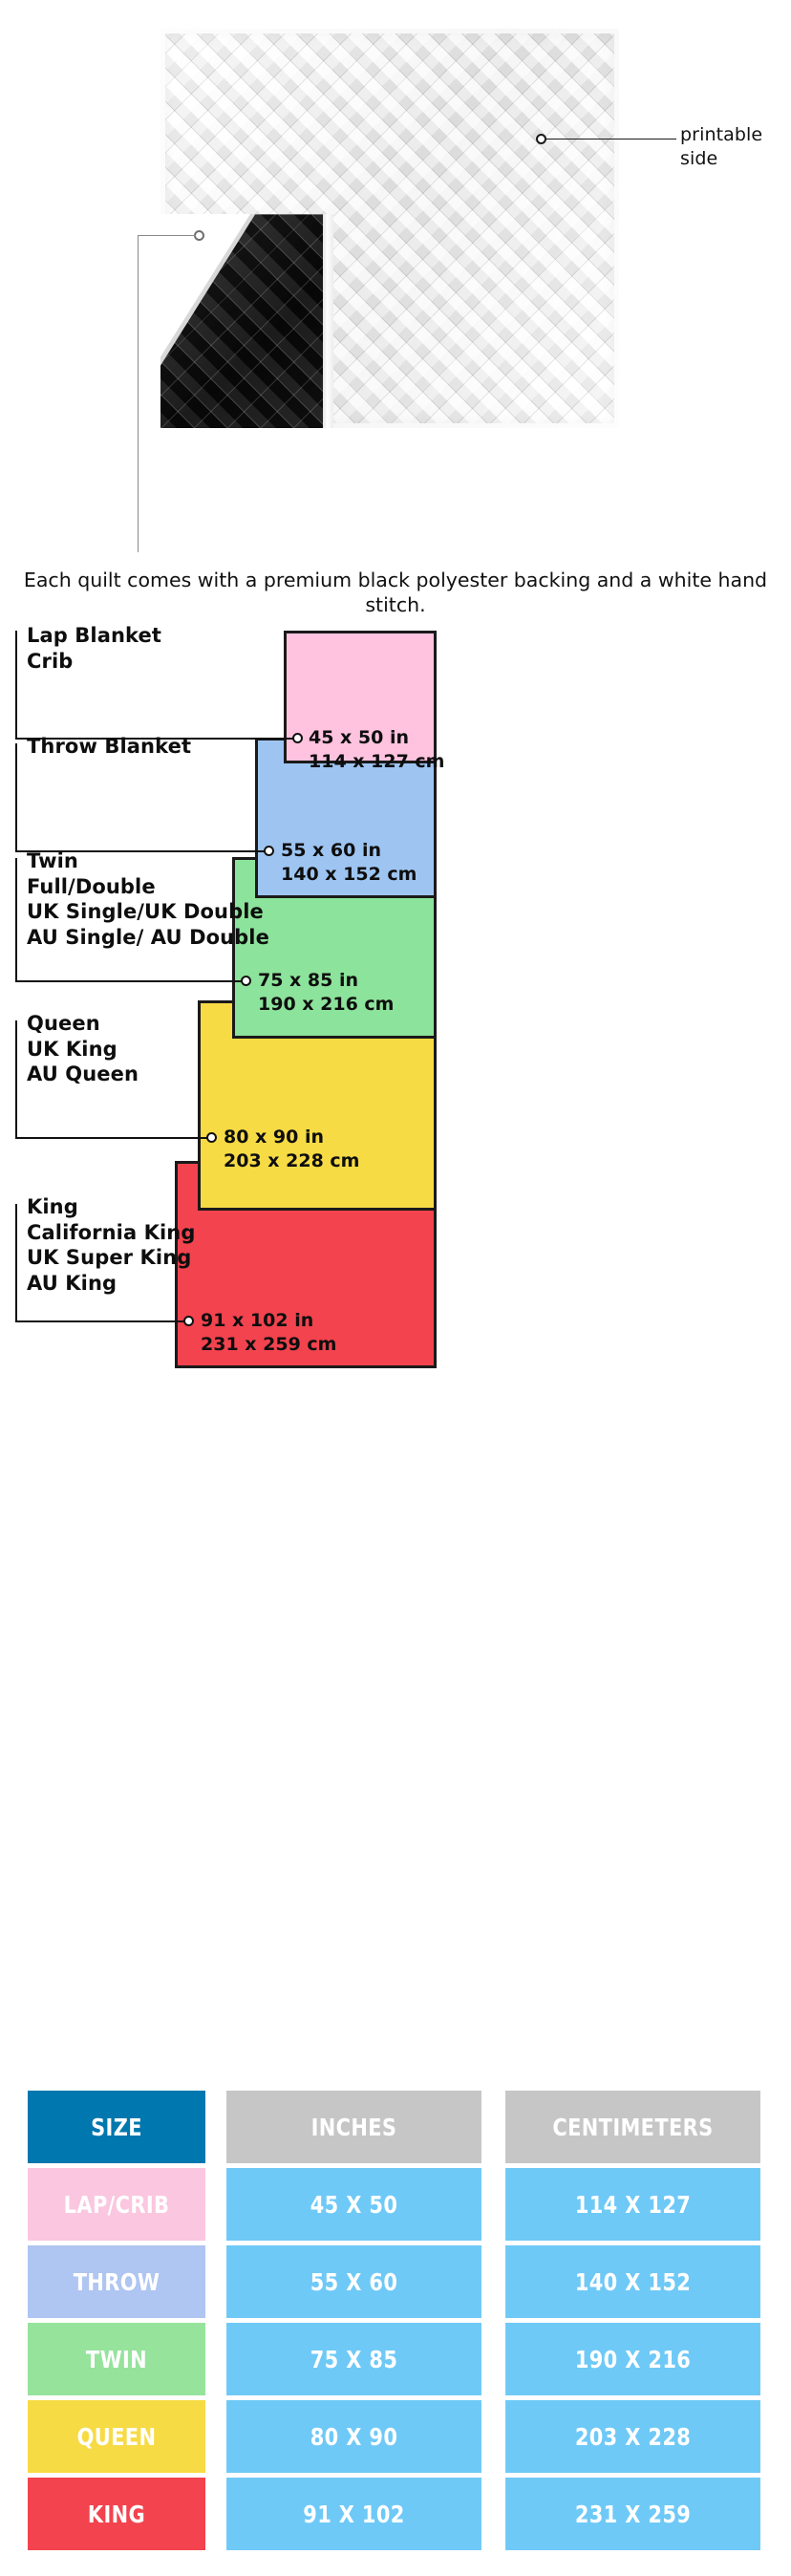 The width and height of the screenshot is (791, 2576). What do you see at coordinates (211, 1137) in the screenshot?
I see `dot-queen` at bounding box center [211, 1137].